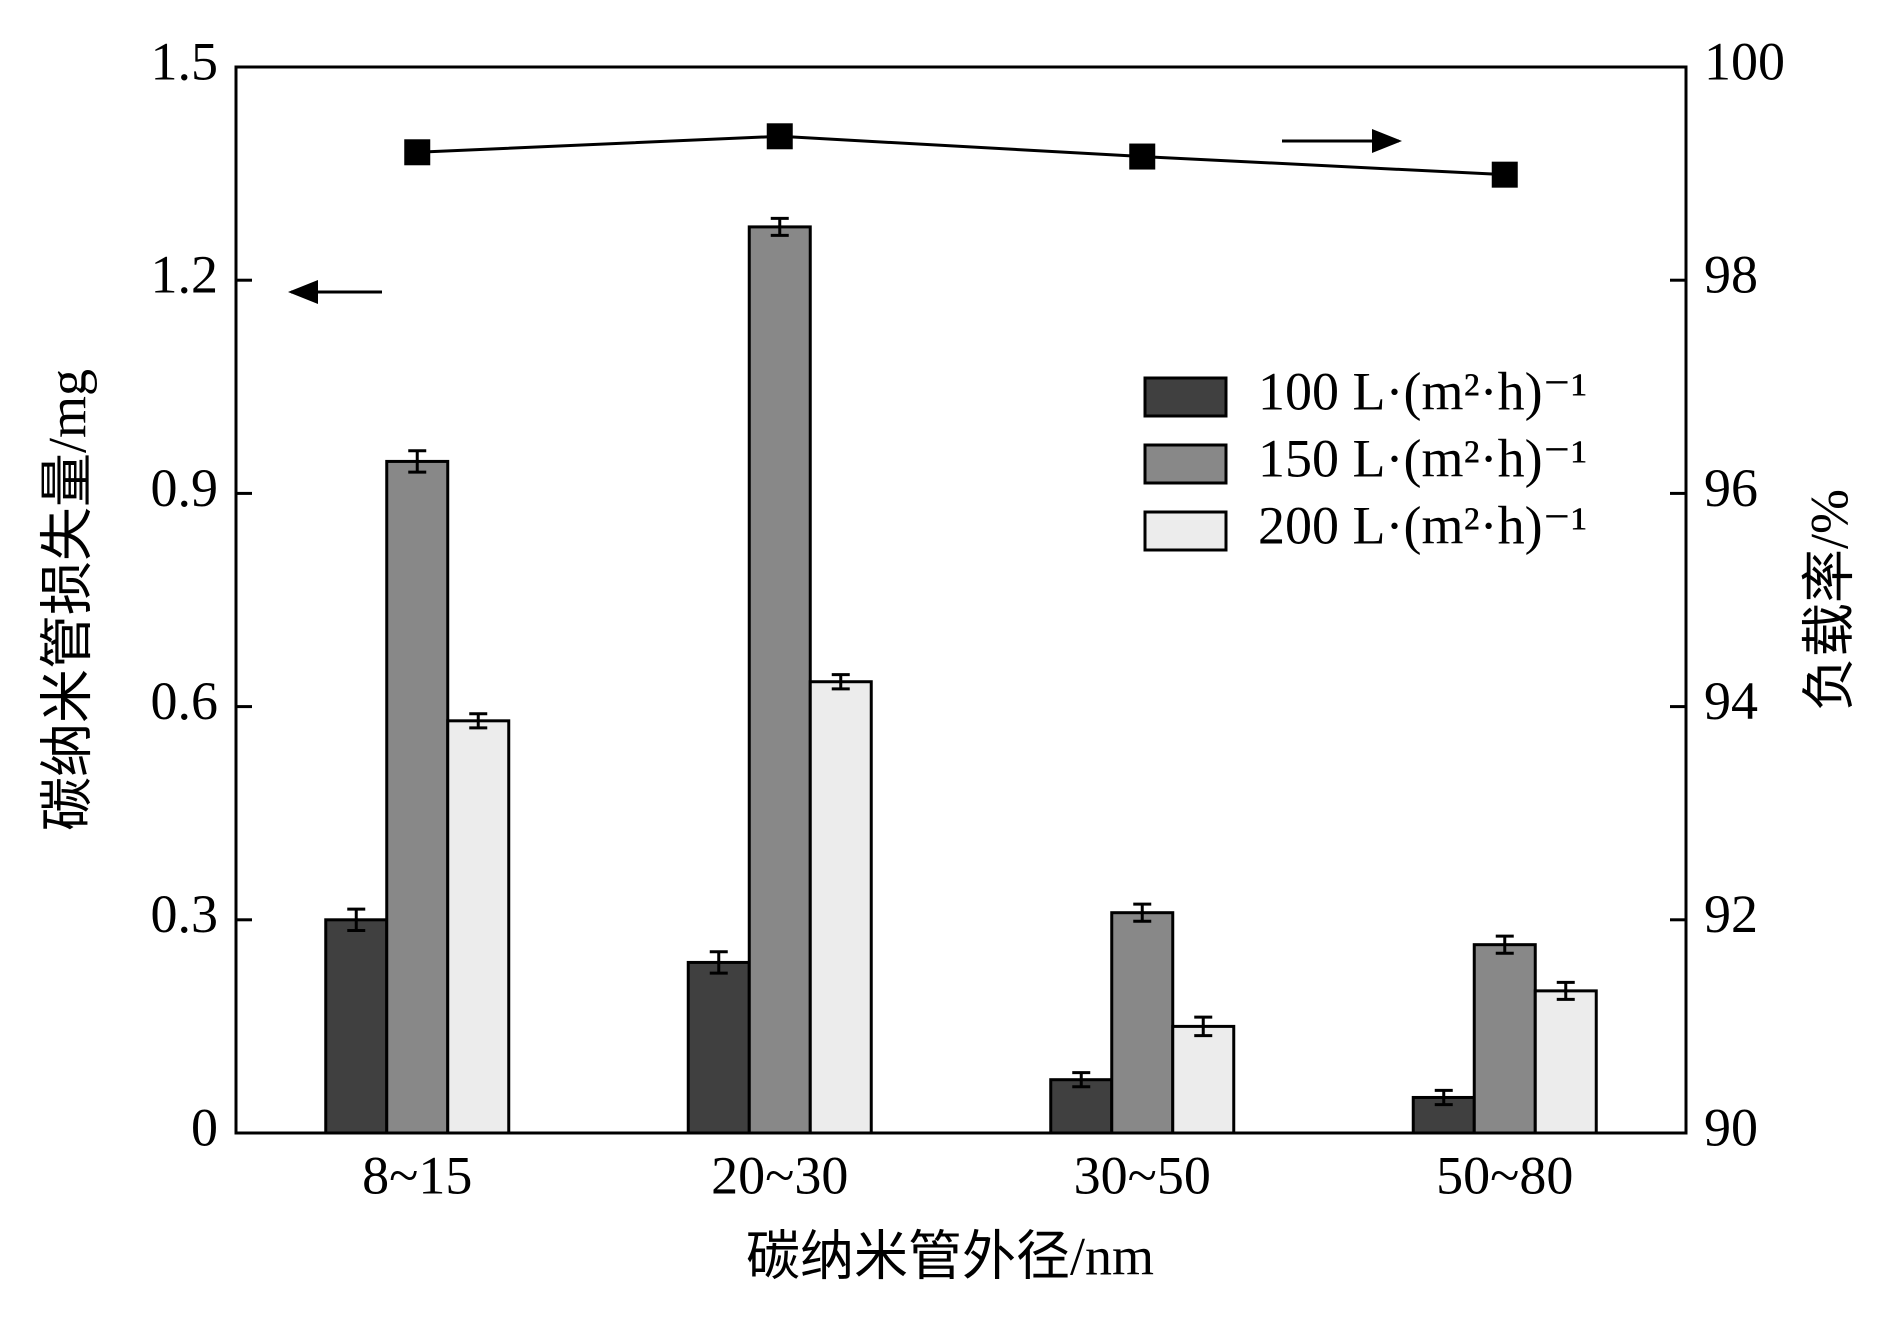  What do you see at coordinates (185, 275) in the screenshot?
I see `y-tick-label: 1.2` at bounding box center [185, 275].